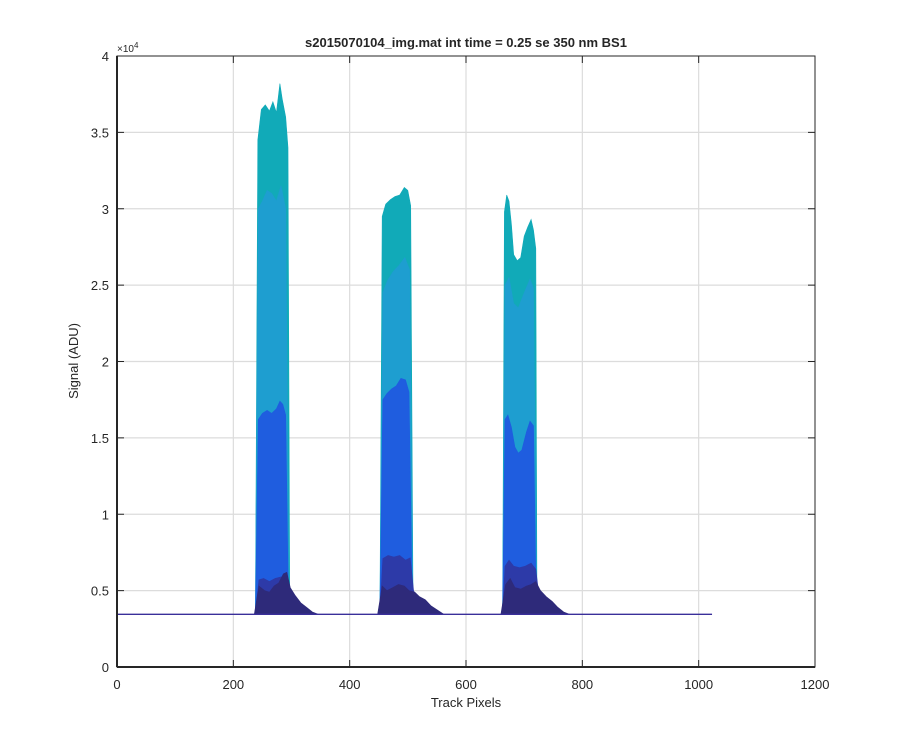 Image resolution: width=900 pixels, height=750 pixels. I want to click on y-exponent-base: ×10, so click(125, 49).